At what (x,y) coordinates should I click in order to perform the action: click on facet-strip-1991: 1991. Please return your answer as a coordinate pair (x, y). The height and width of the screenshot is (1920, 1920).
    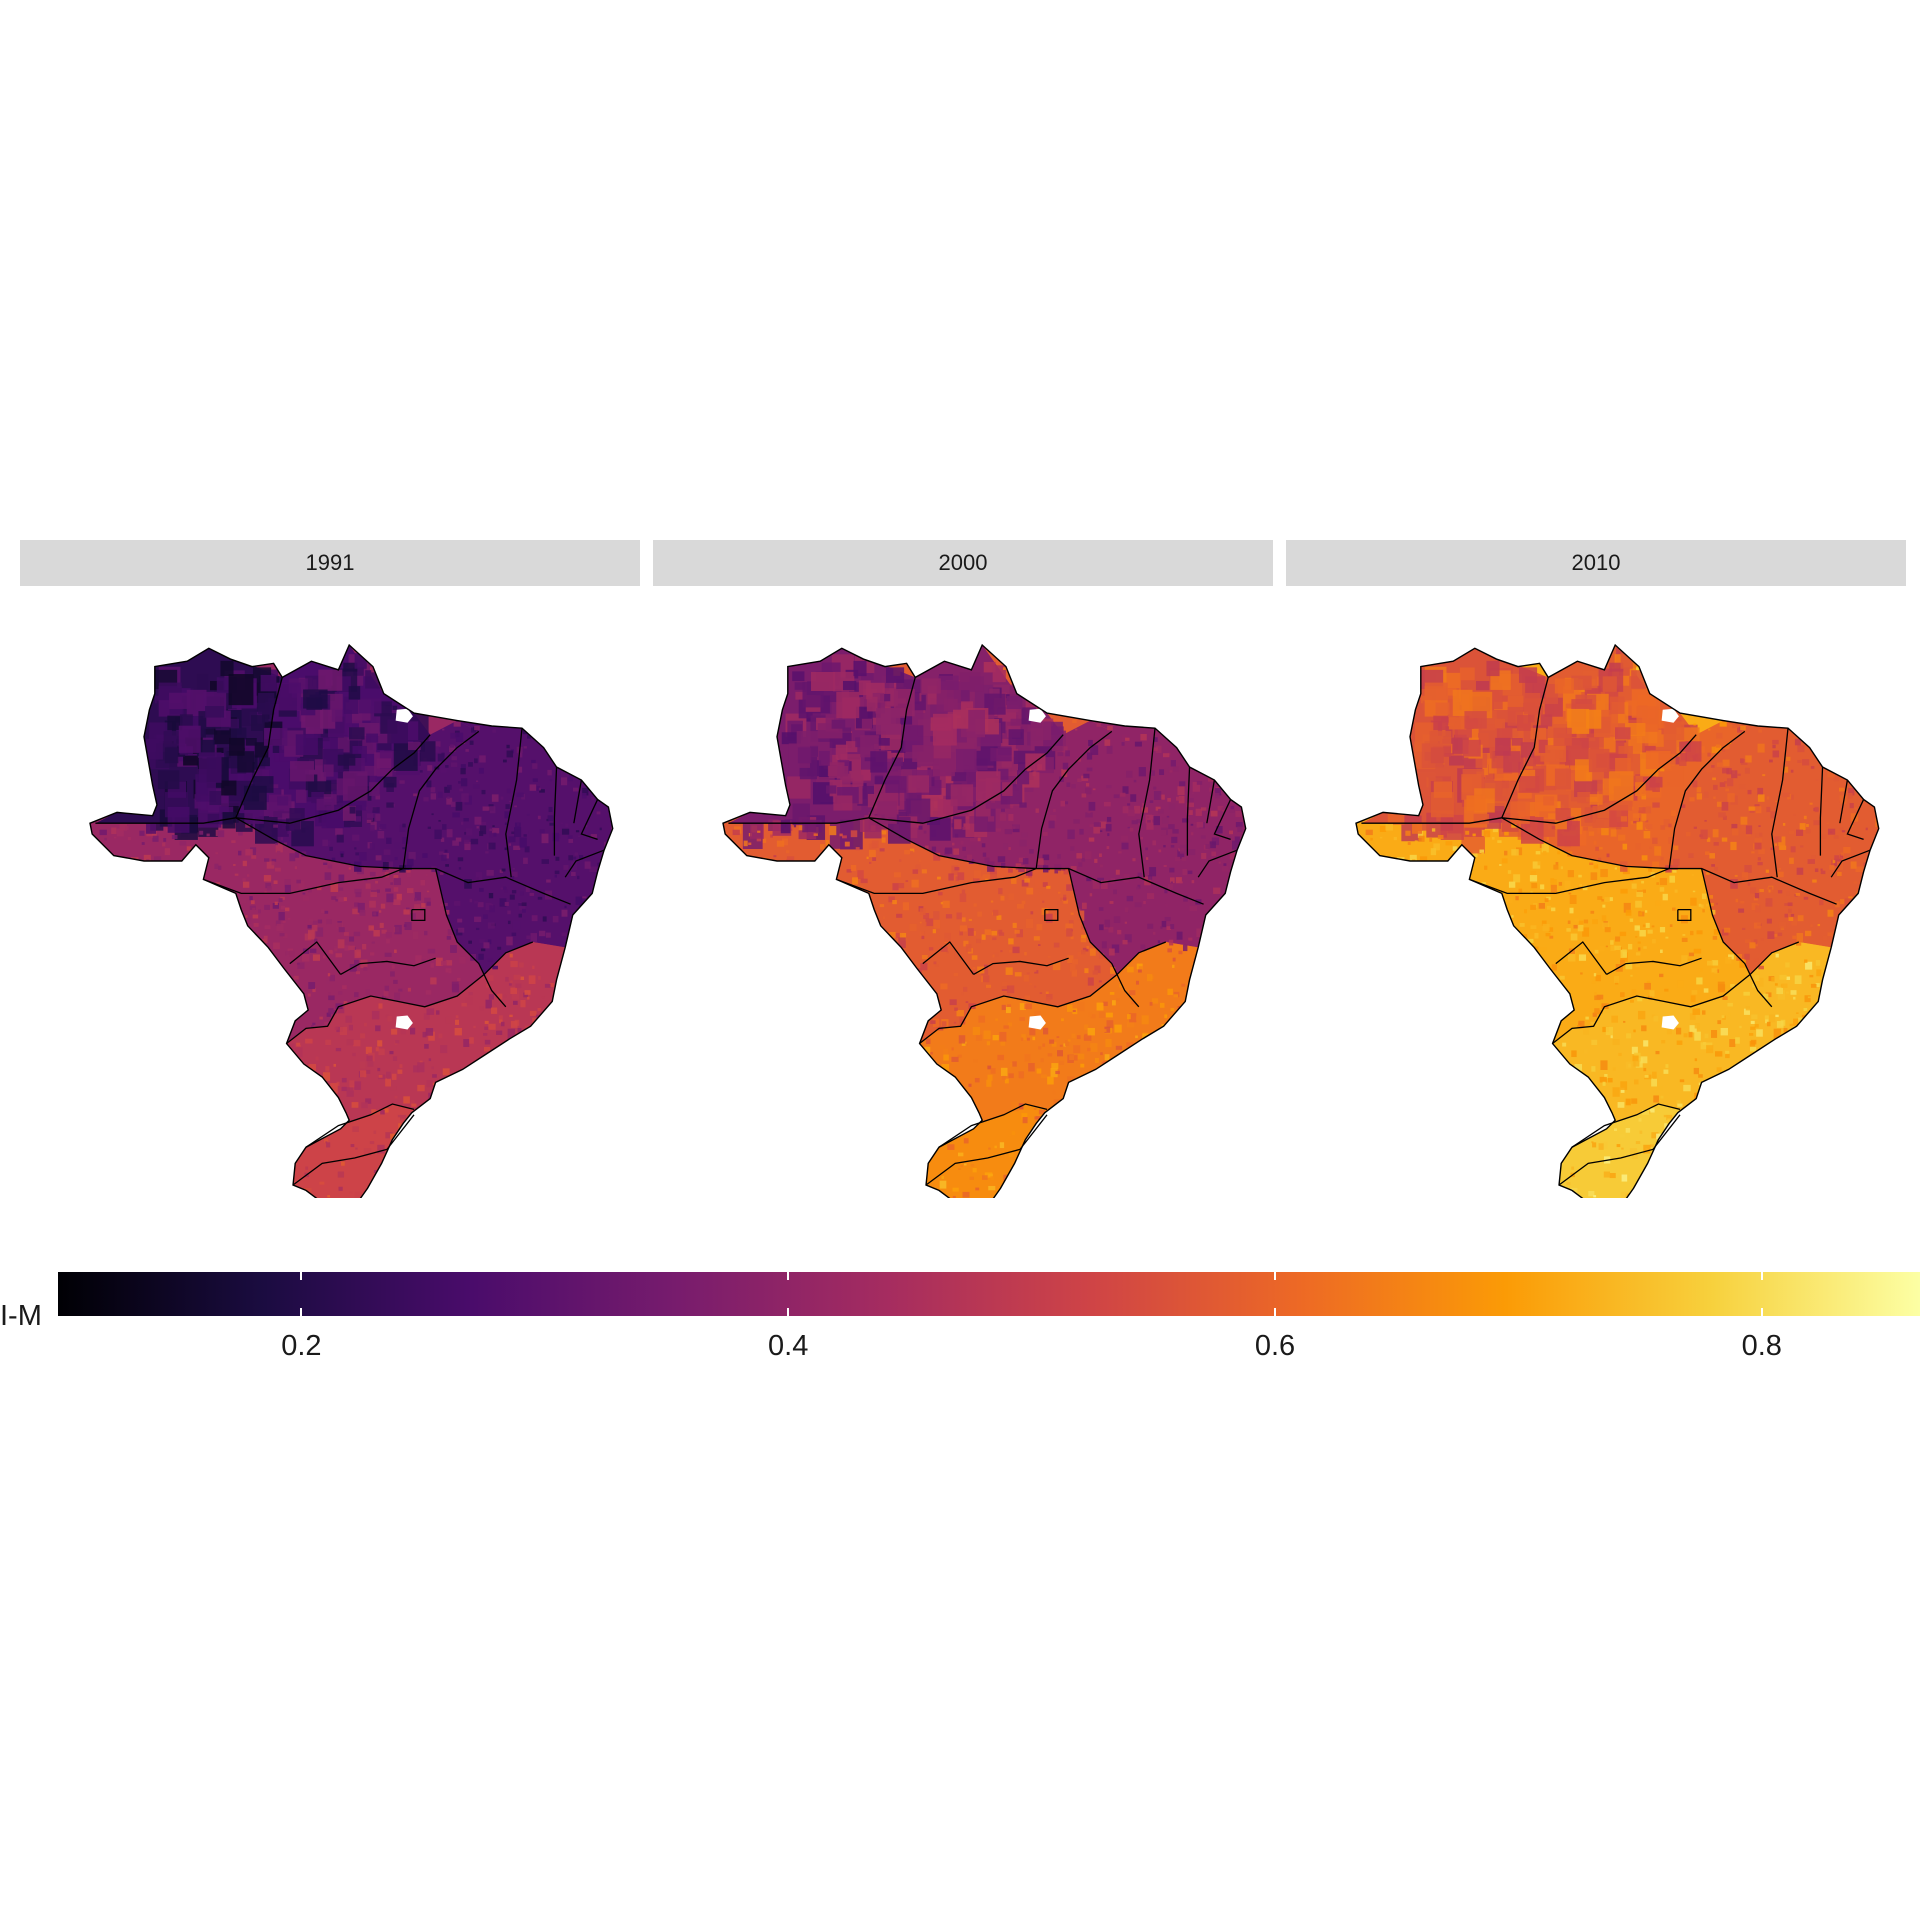
    Looking at the image, I should click on (330, 563).